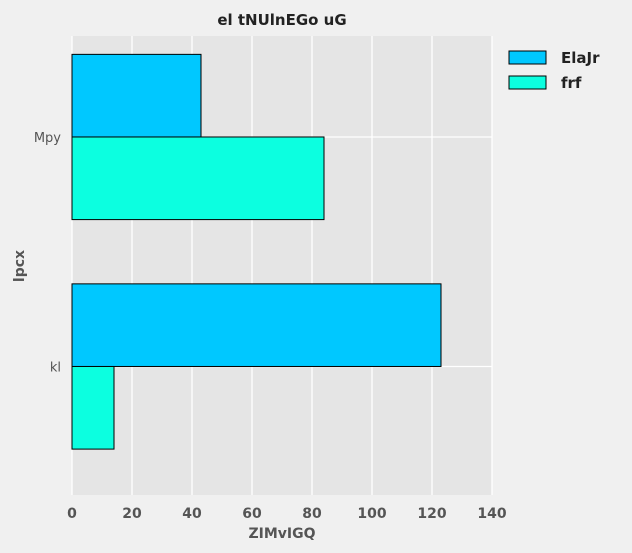 Image resolution: width=632 pixels, height=553 pixels. What do you see at coordinates (312, 514) in the screenshot?
I see `x-tick-label: 80` at bounding box center [312, 514].